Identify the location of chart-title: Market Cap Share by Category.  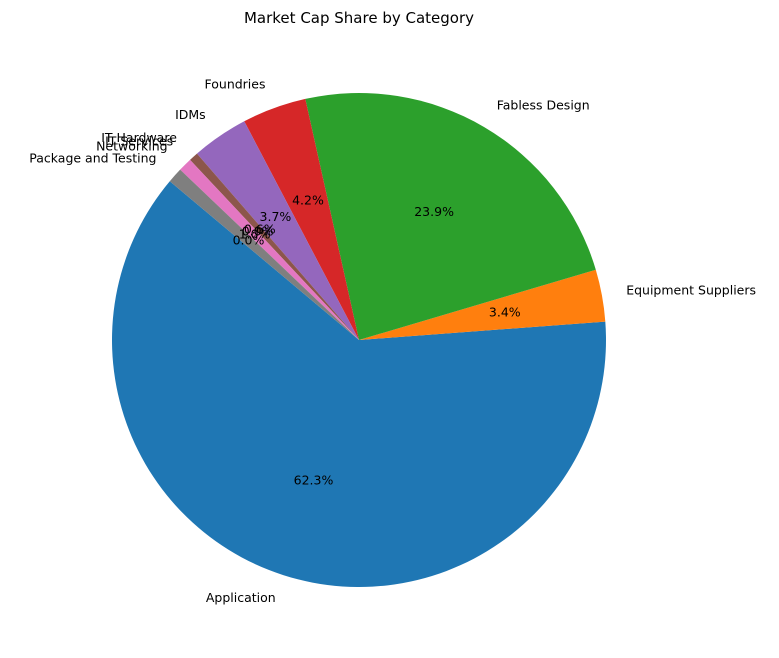
(359, 18).